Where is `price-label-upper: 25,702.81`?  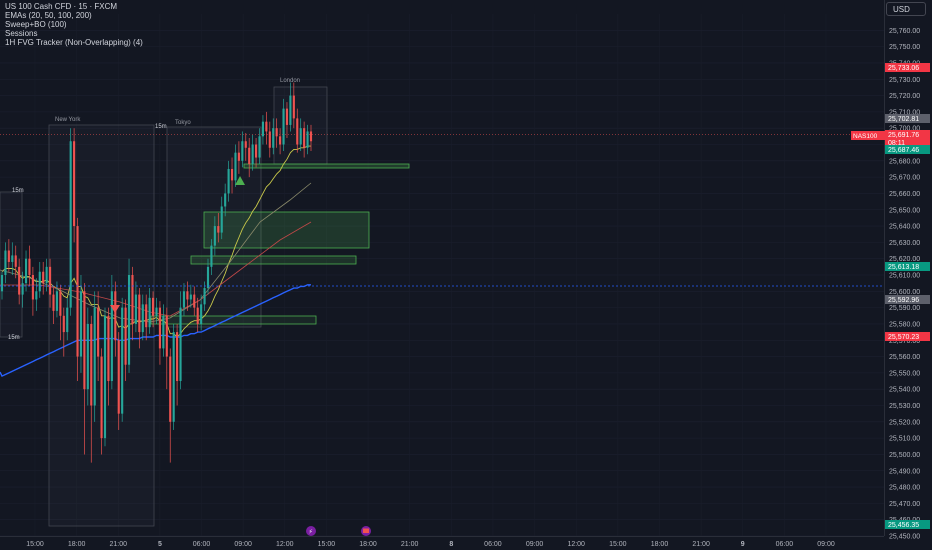
price-label-upper: 25,702.81 is located at coordinates (907, 118).